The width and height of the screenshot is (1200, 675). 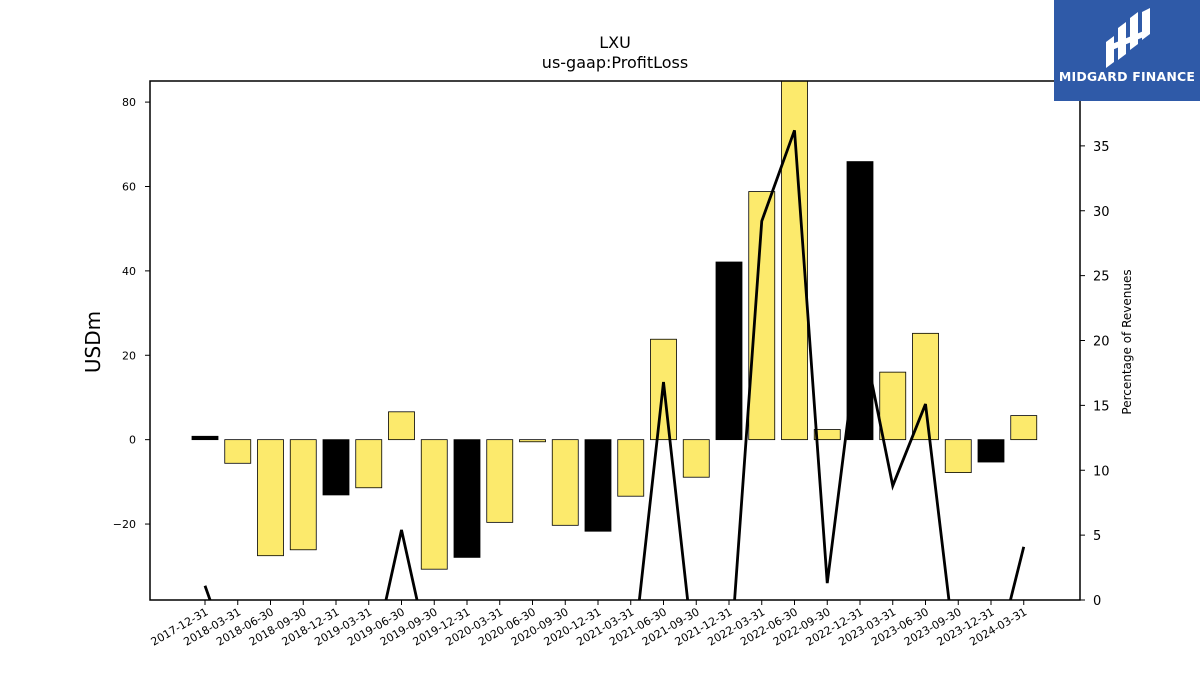 What do you see at coordinates (615, 42) in the screenshot?
I see `chart-title: LXU` at bounding box center [615, 42].